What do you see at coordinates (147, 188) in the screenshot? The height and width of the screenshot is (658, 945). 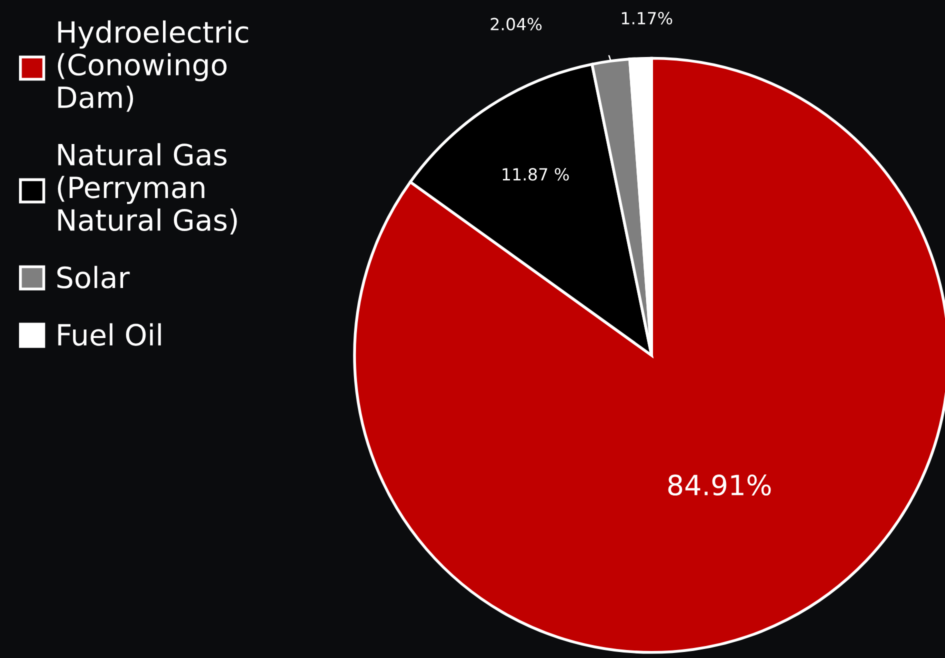 I see `legend-label: Natural Gas (Perryman Natural Gas)` at bounding box center [147, 188].